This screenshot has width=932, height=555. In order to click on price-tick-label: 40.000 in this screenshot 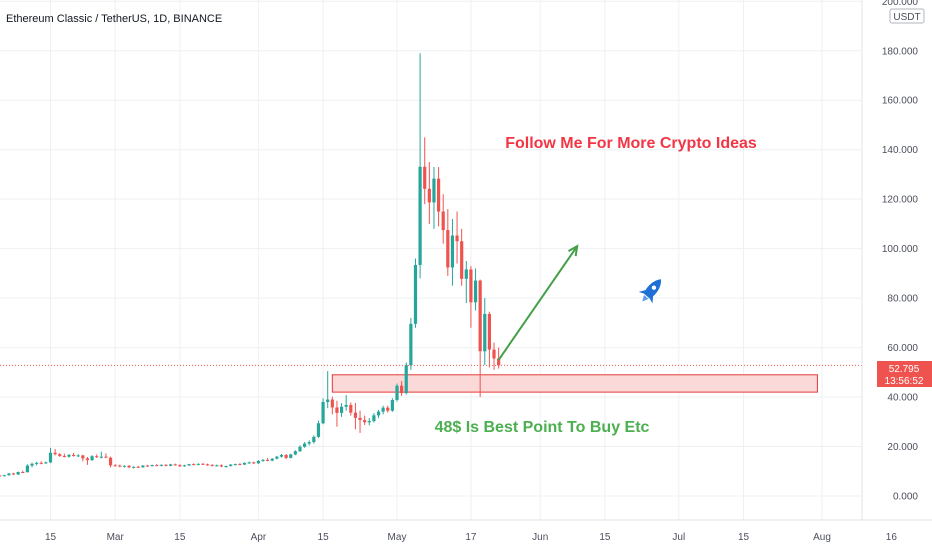, I will do `click(902, 398)`.